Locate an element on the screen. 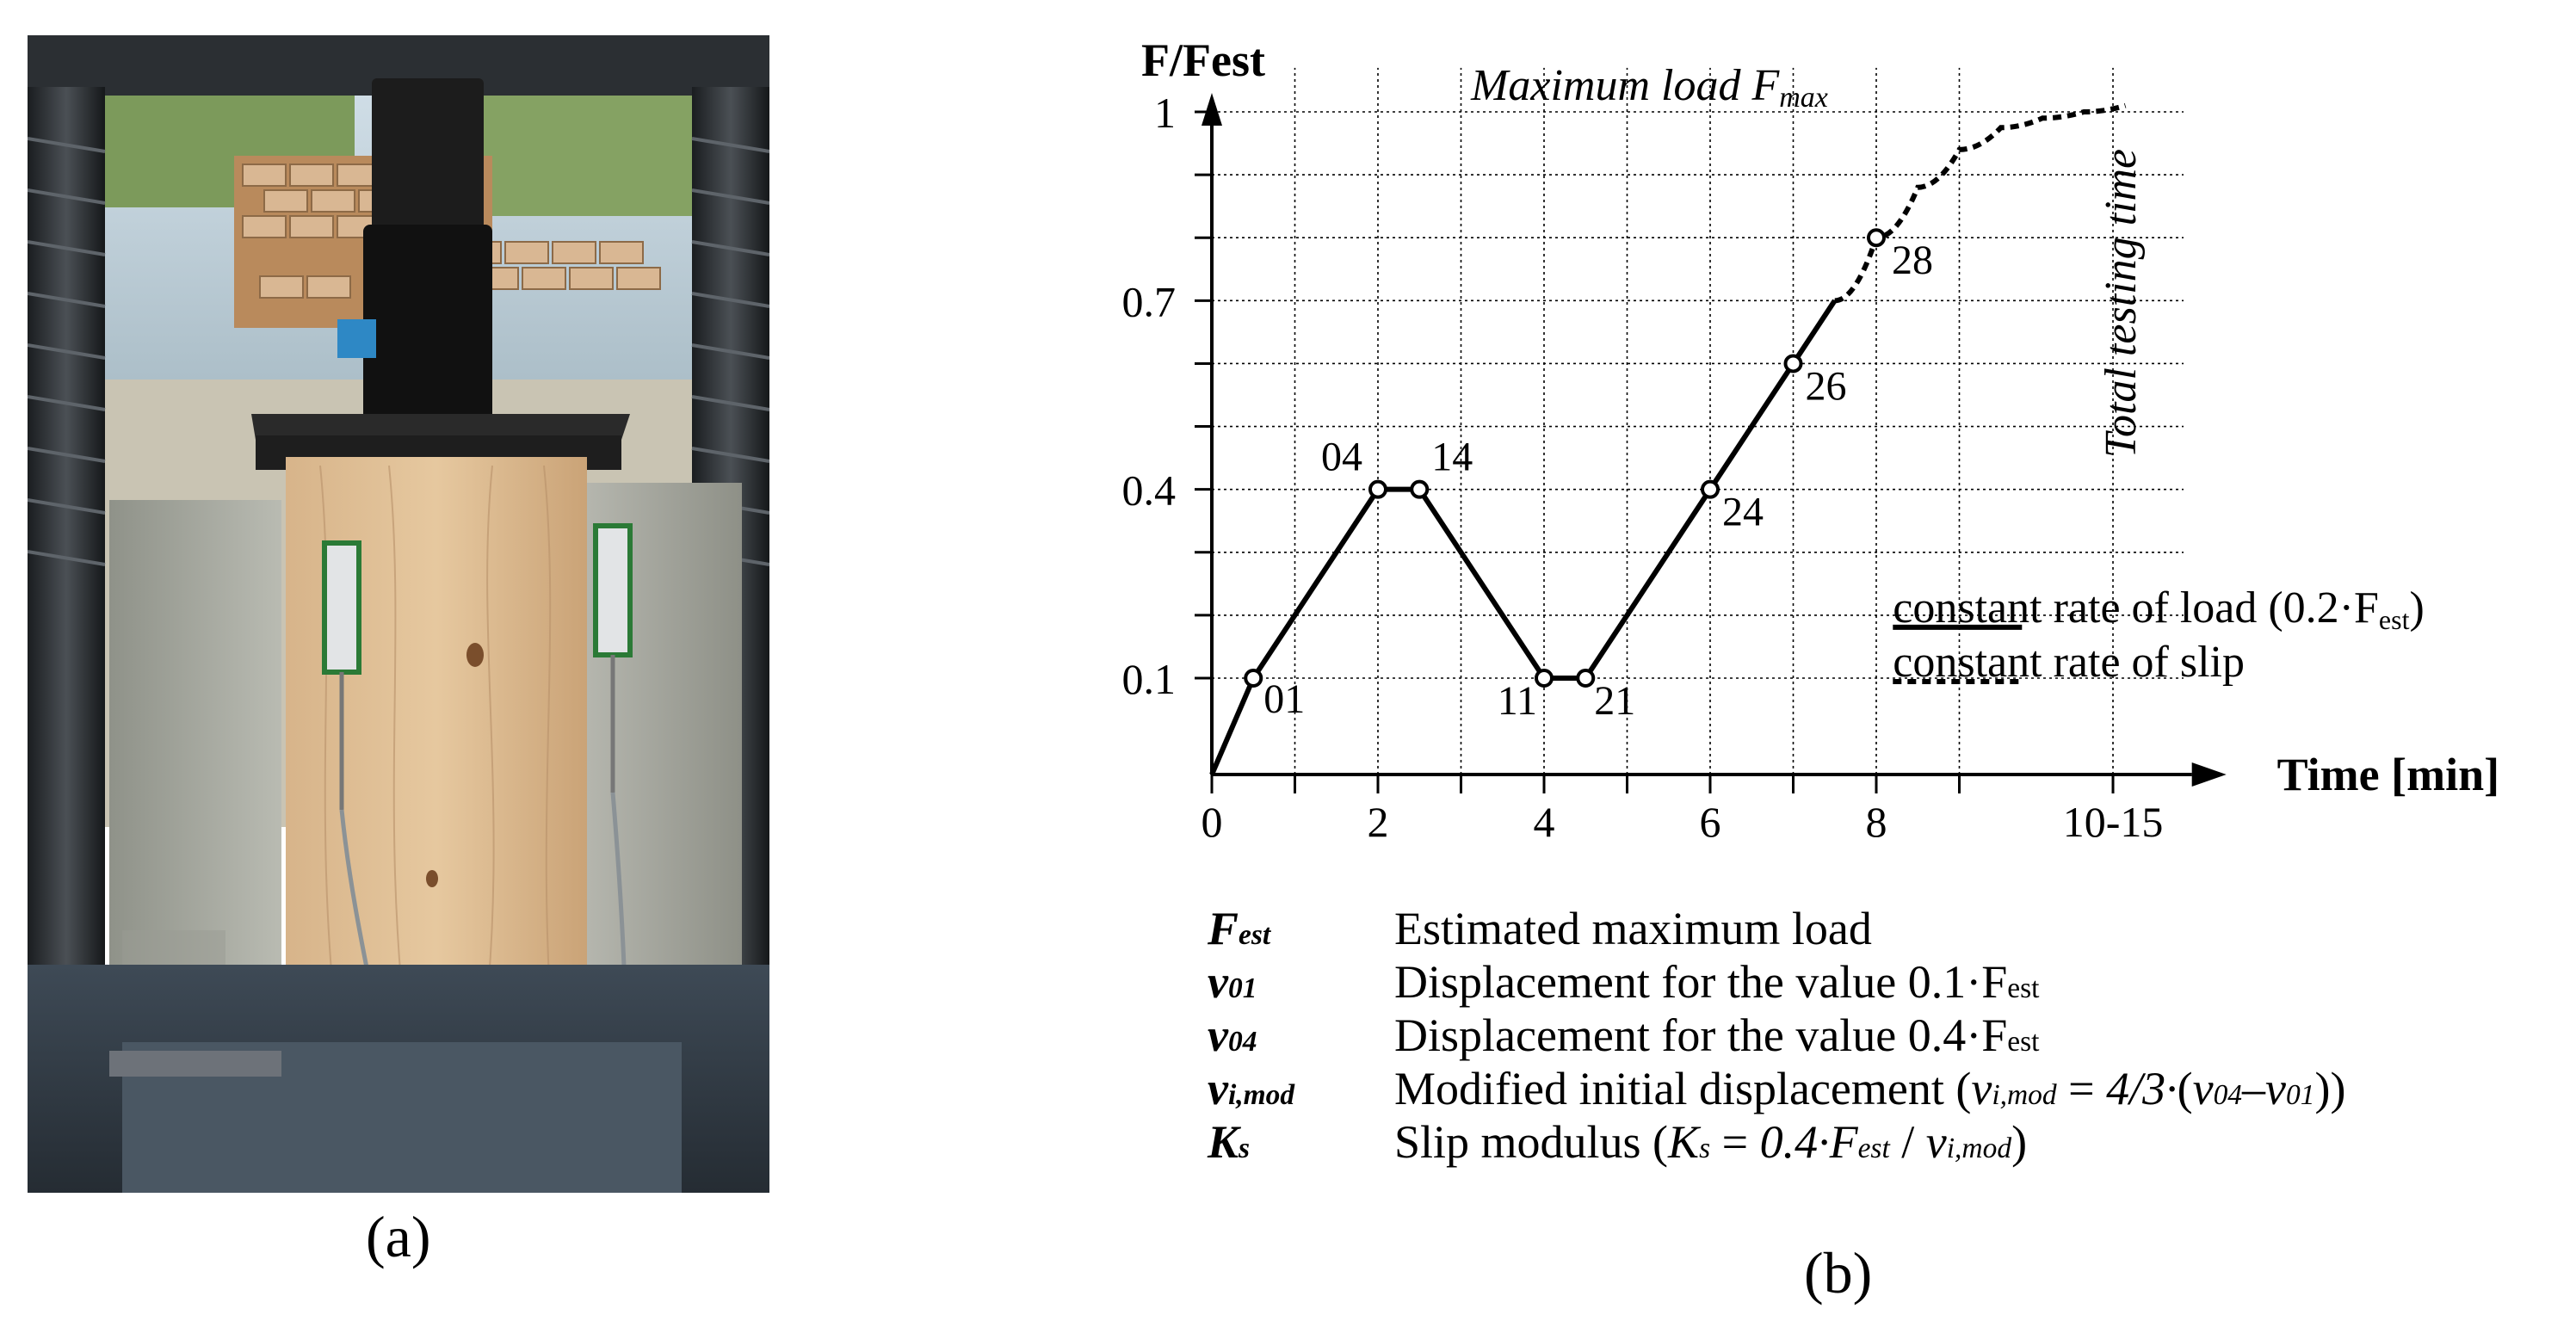  definition-row: v01 Displacement for the value 0.1·Fest is located at coordinates (1879, 982).